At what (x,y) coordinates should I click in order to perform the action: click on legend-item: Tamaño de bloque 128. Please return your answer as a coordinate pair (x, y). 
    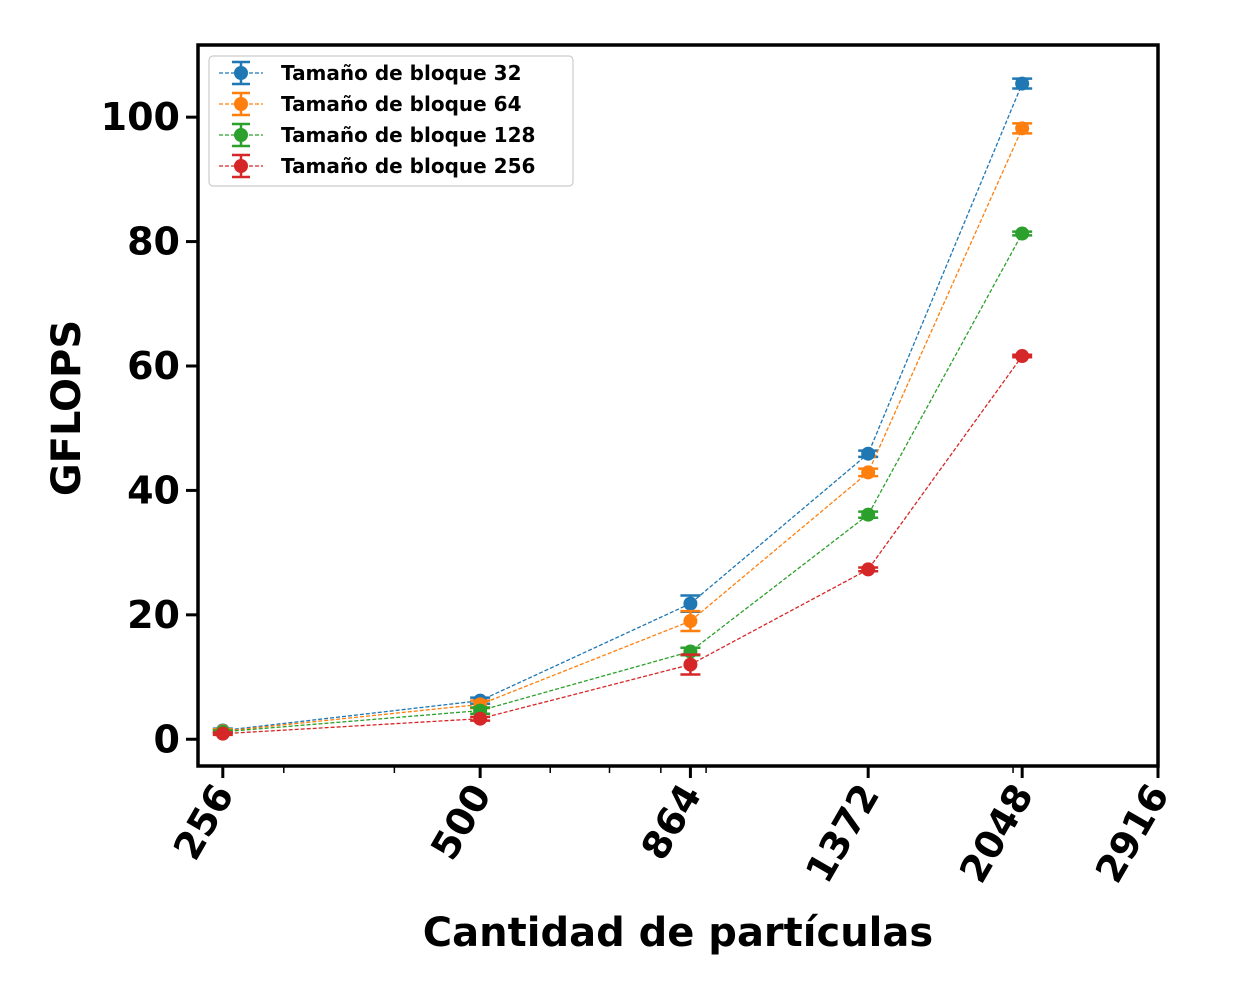
    Looking at the image, I should click on (377, 135).